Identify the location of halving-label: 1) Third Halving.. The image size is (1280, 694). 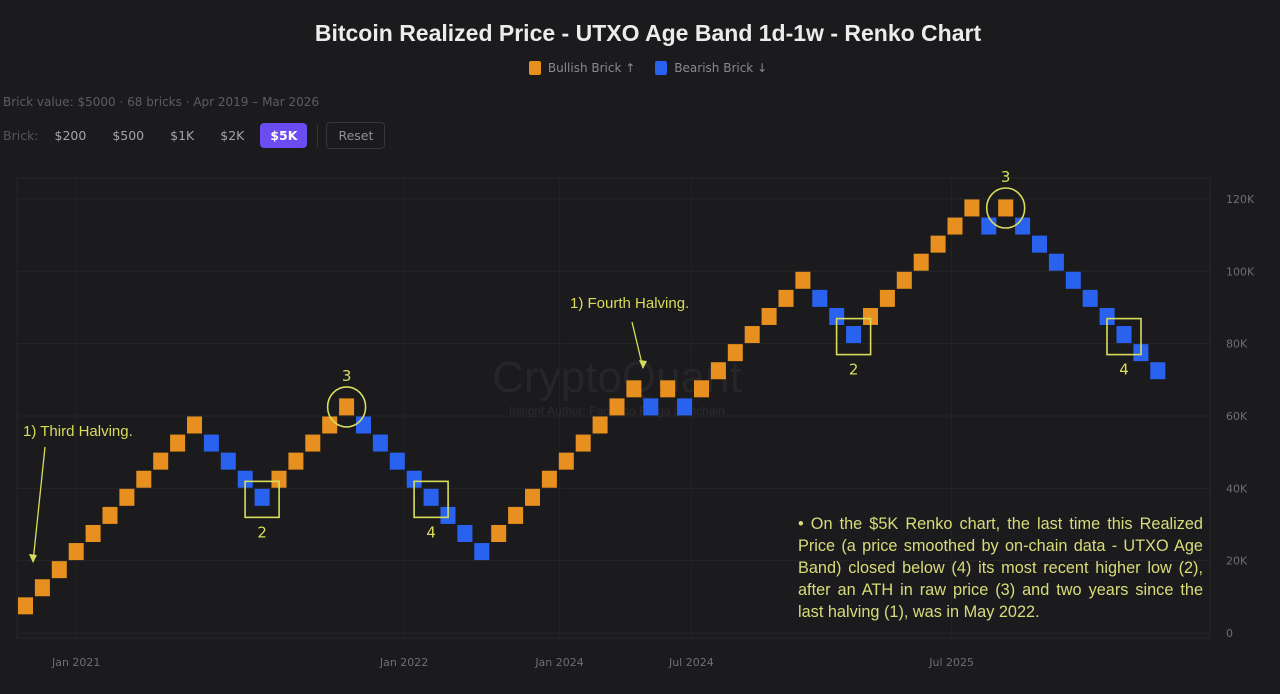
(78, 431).